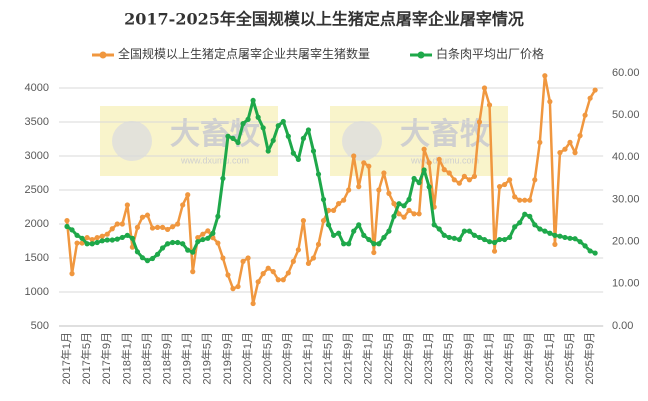 The width and height of the screenshot is (648, 401). What do you see at coordinates (227, 358) in the screenshot?
I see `x-tick-label: 2019年9月` at bounding box center [227, 358].